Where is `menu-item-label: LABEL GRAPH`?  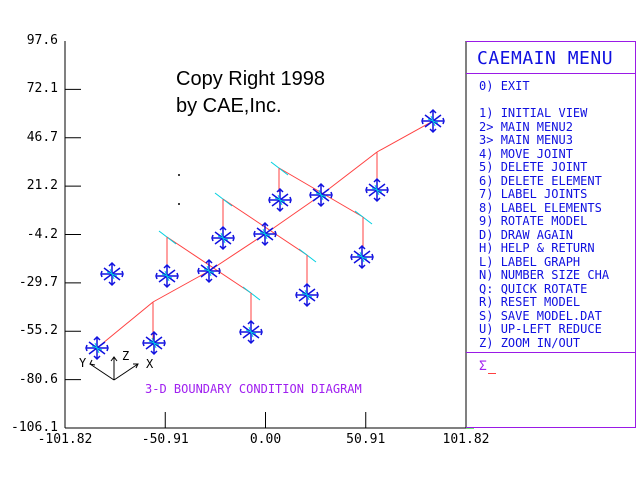
menu-item-label: LABEL GRAPH is located at coordinates (540, 261).